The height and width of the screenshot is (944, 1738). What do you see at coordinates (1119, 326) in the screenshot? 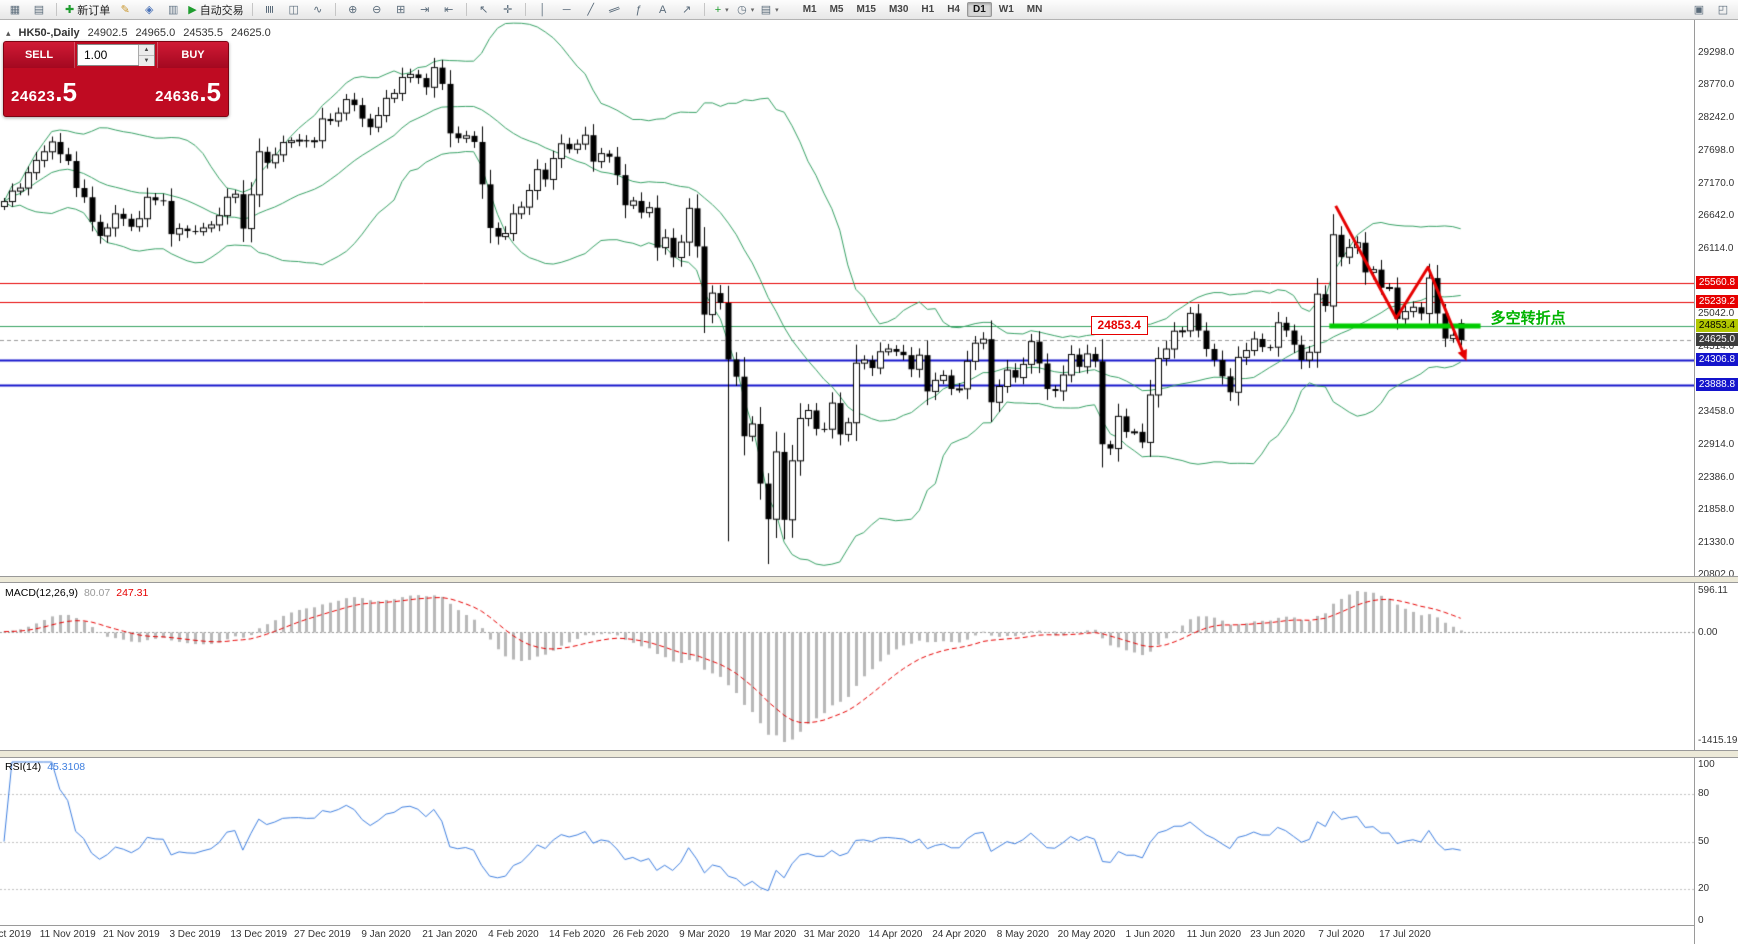
I see `price-annotation-label: 24853.4` at bounding box center [1119, 326].